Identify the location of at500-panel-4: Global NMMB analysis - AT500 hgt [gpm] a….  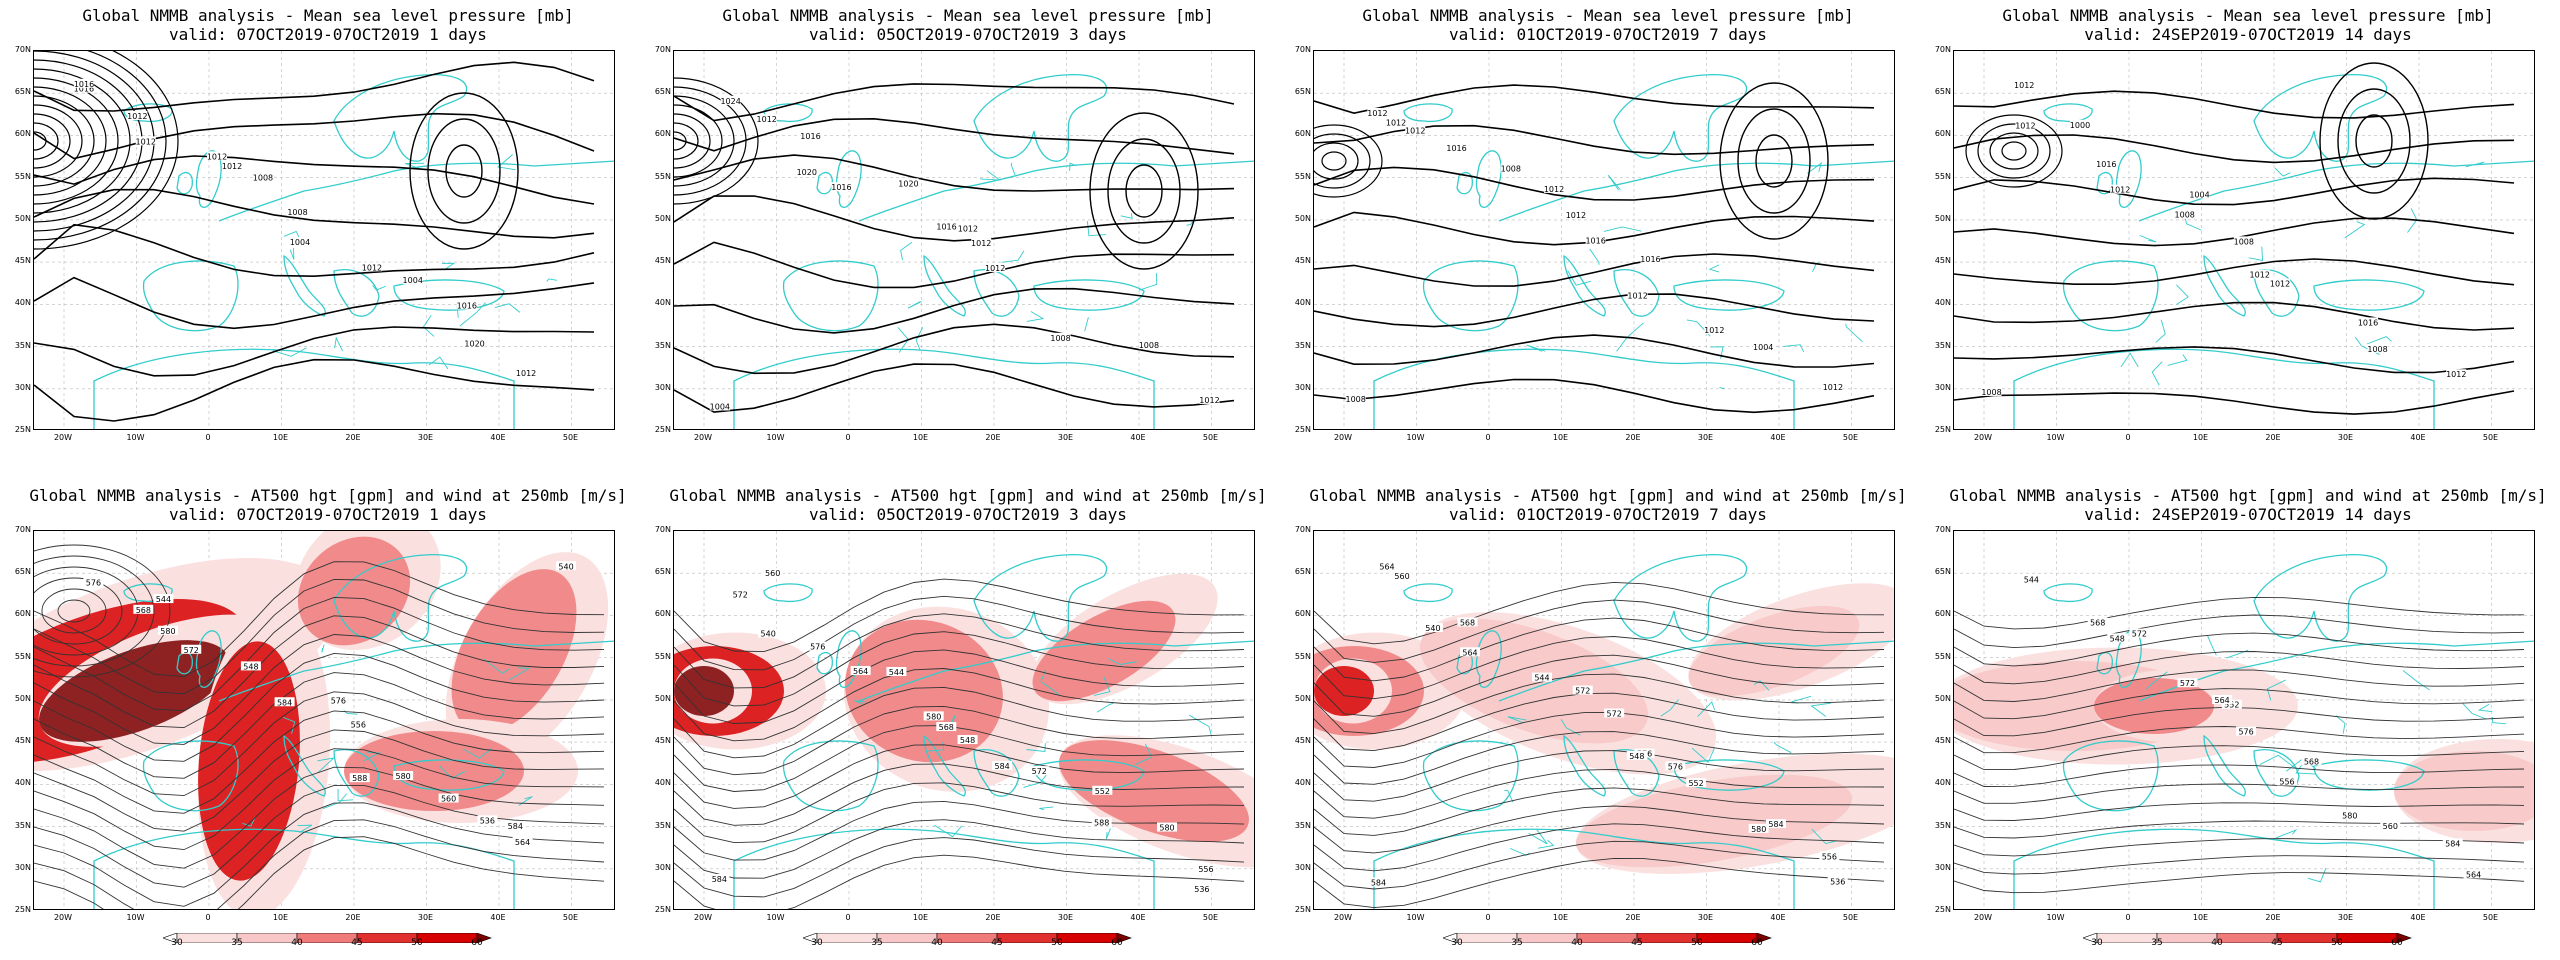
(2246, 721).